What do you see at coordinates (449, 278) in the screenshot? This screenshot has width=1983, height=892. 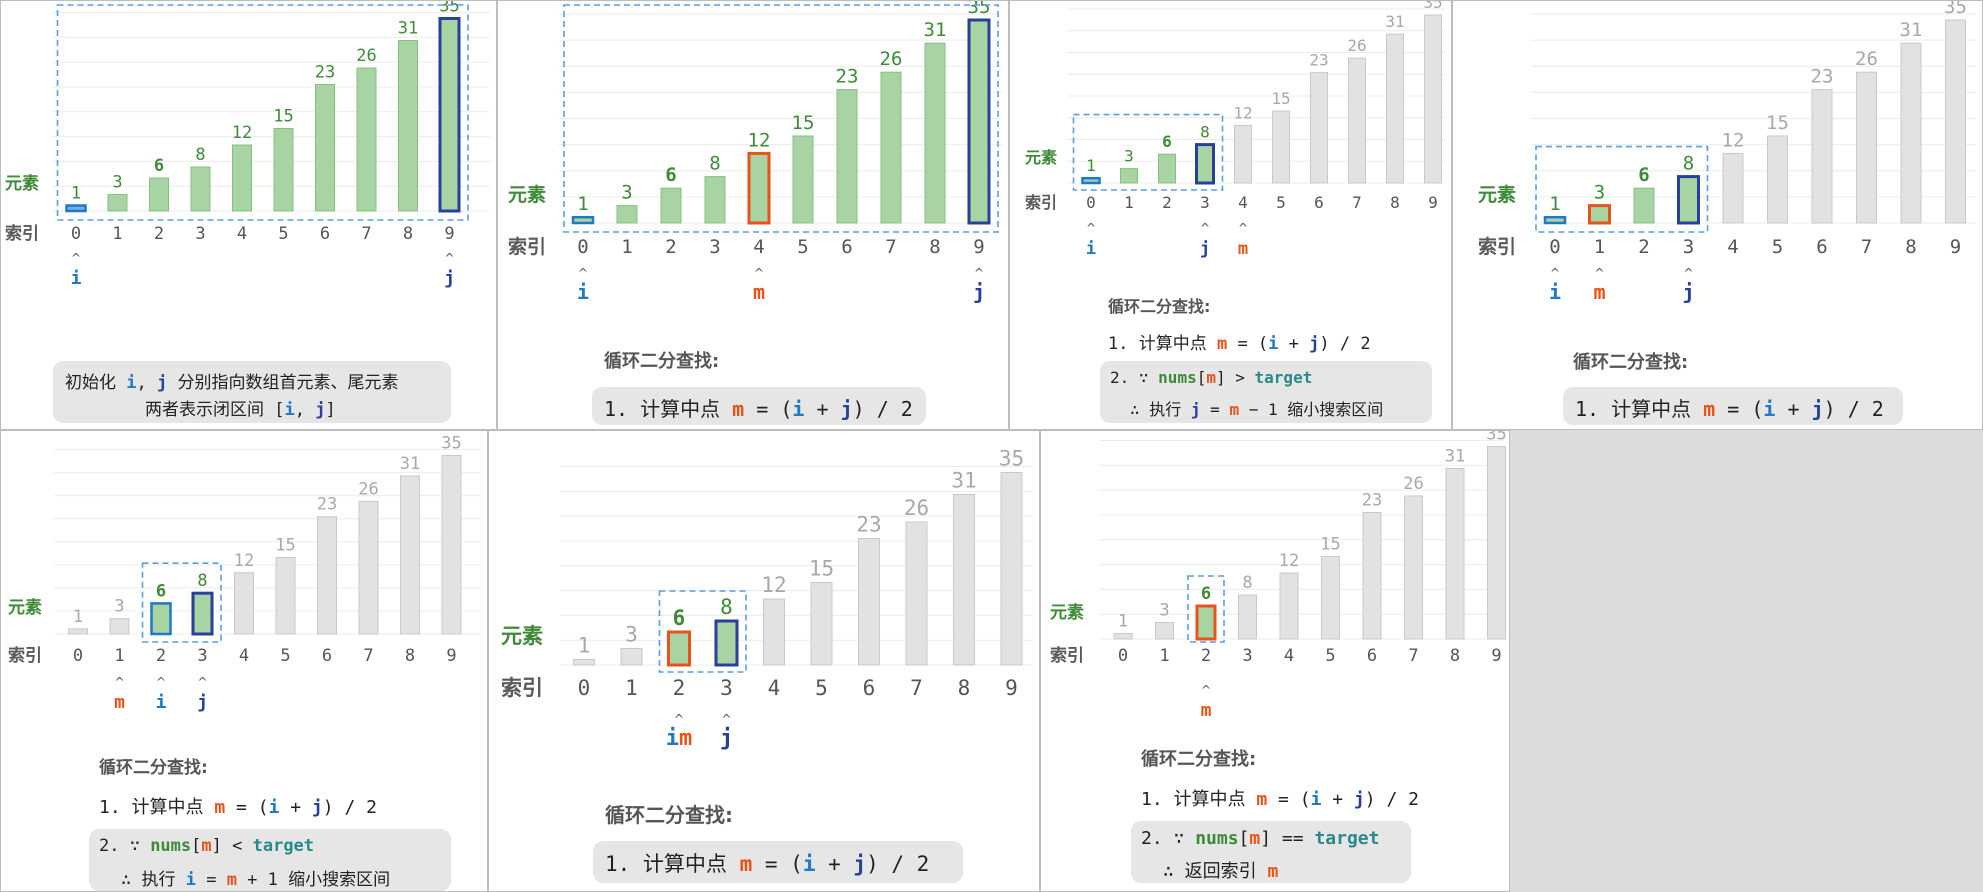 I see `pointer-label: j` at bounding box center [449, 278].